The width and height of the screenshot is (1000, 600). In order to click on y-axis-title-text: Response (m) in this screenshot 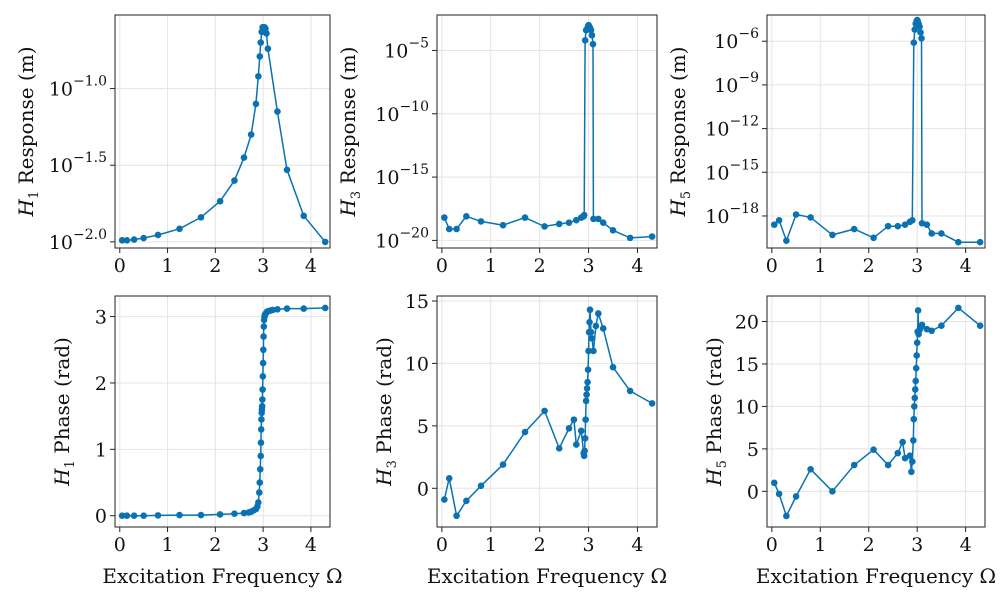, I will do `click(678, 118)`.